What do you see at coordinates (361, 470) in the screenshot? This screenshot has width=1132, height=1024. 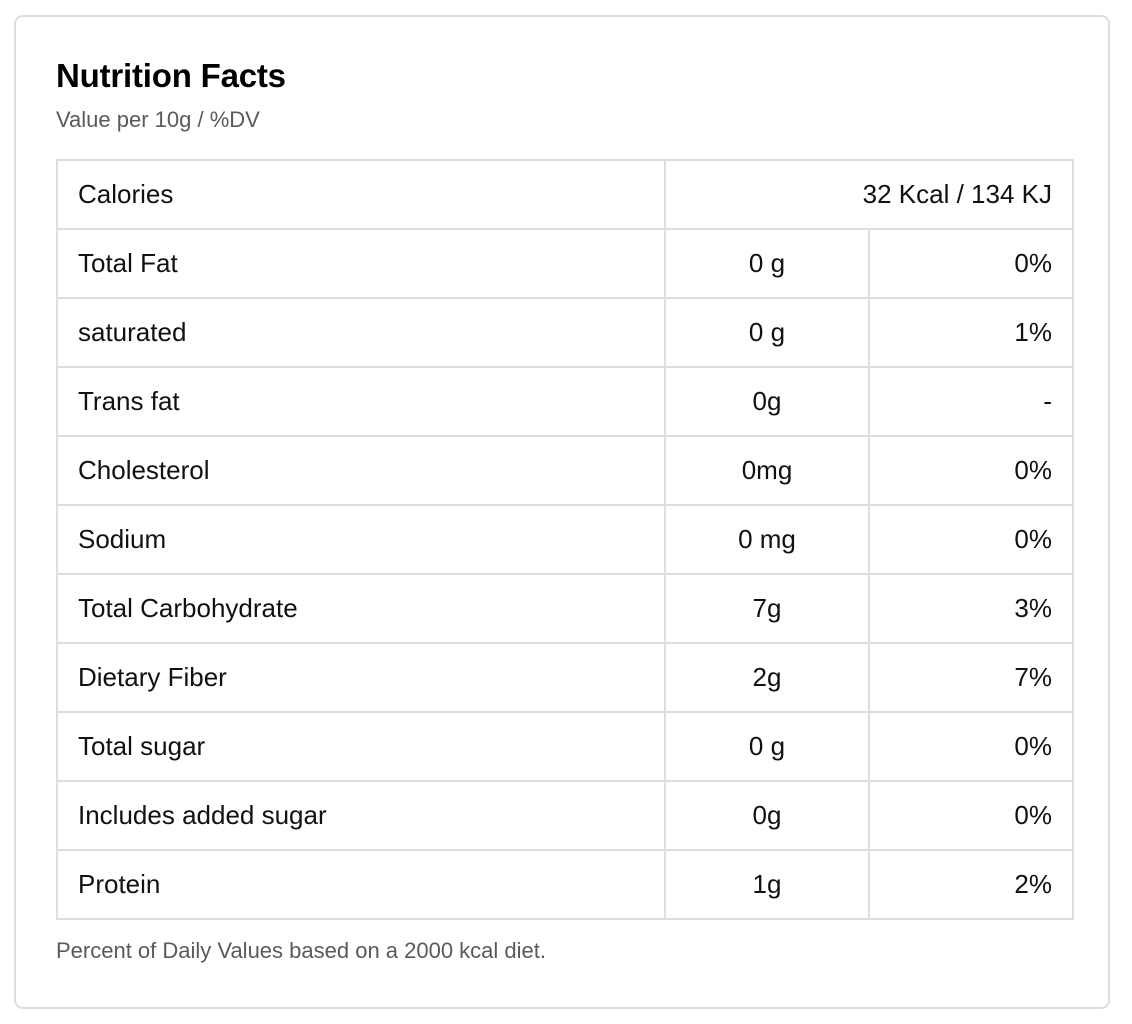 I see `nutrient-name: Cholesterol` at bounding box center [361, 470].